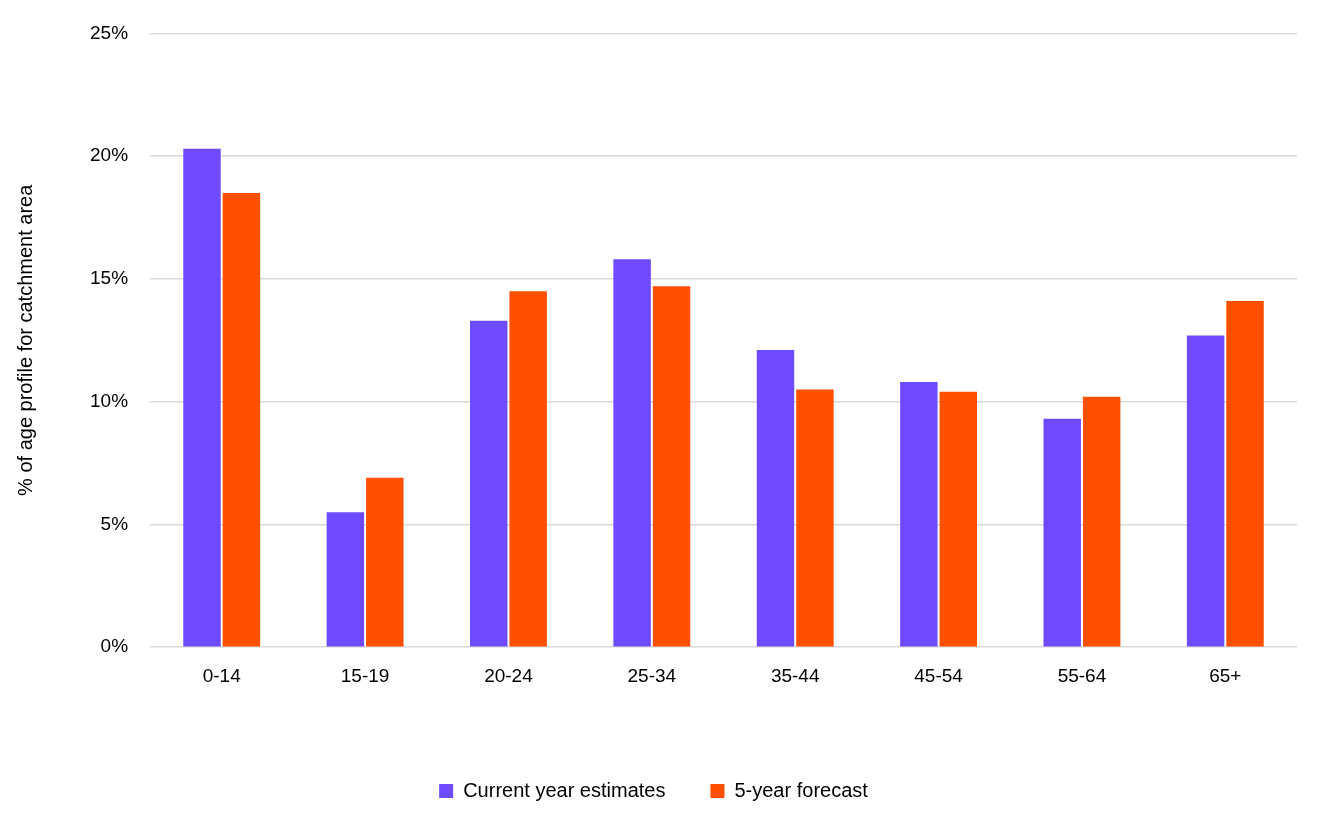  What do you see at coordinates (109, 32) in the screenshot?
I see `y-tick-label: 25%` at bounding box center [109, 32].